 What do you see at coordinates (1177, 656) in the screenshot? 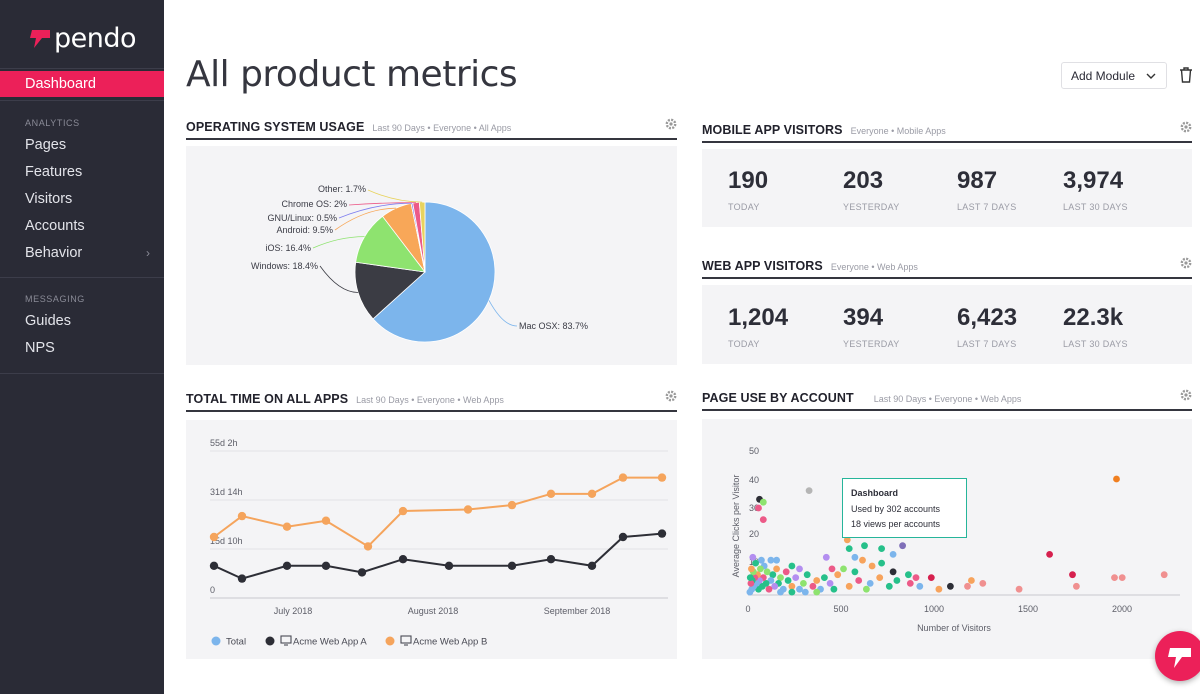
I see `resource-center-button` at bounding box center [1177, 656].